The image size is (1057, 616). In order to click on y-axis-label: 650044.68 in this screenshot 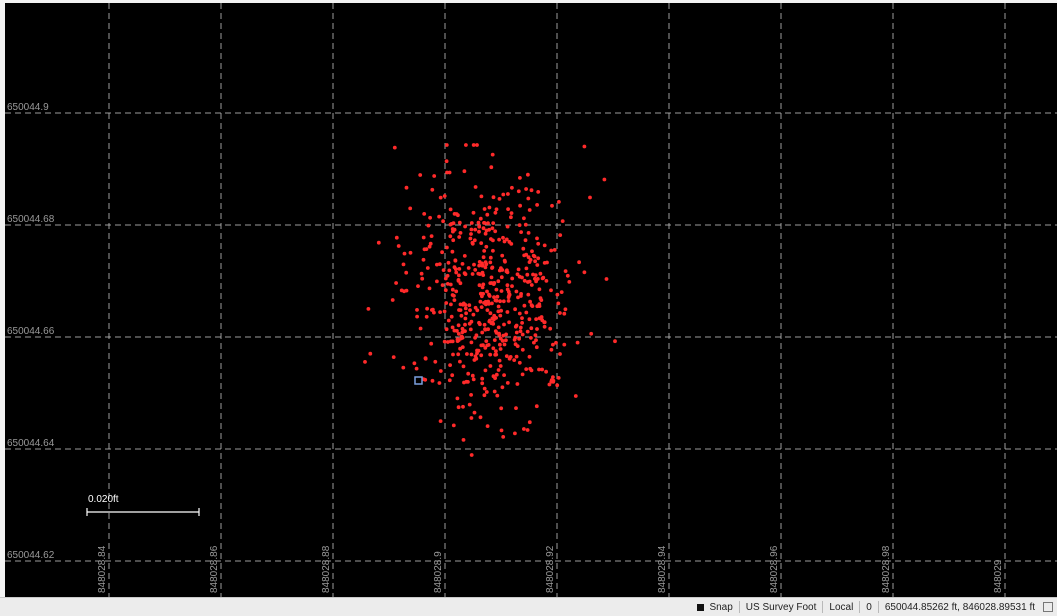, I will do `click(31, 219)`.